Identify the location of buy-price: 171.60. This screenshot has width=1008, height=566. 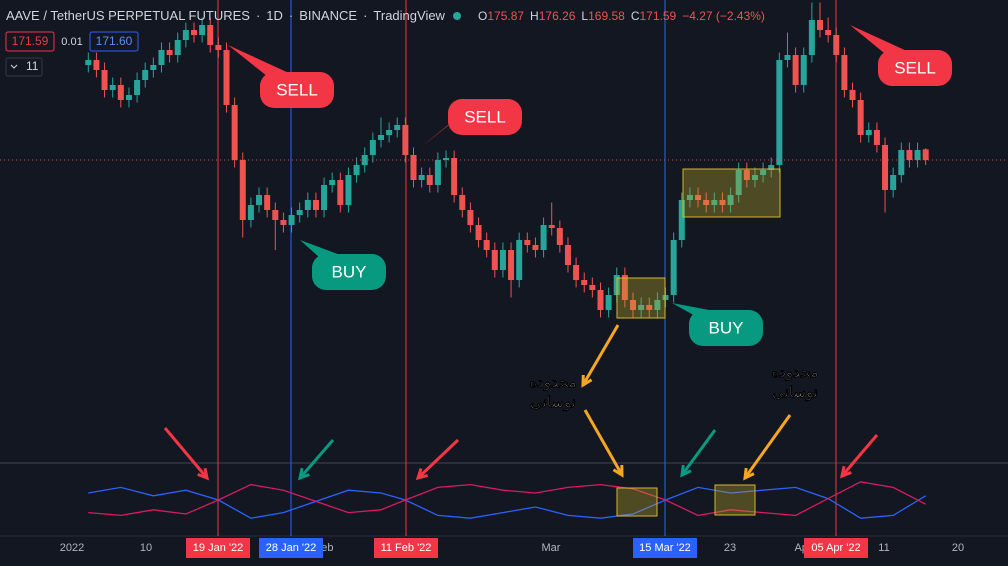
(114, 41).